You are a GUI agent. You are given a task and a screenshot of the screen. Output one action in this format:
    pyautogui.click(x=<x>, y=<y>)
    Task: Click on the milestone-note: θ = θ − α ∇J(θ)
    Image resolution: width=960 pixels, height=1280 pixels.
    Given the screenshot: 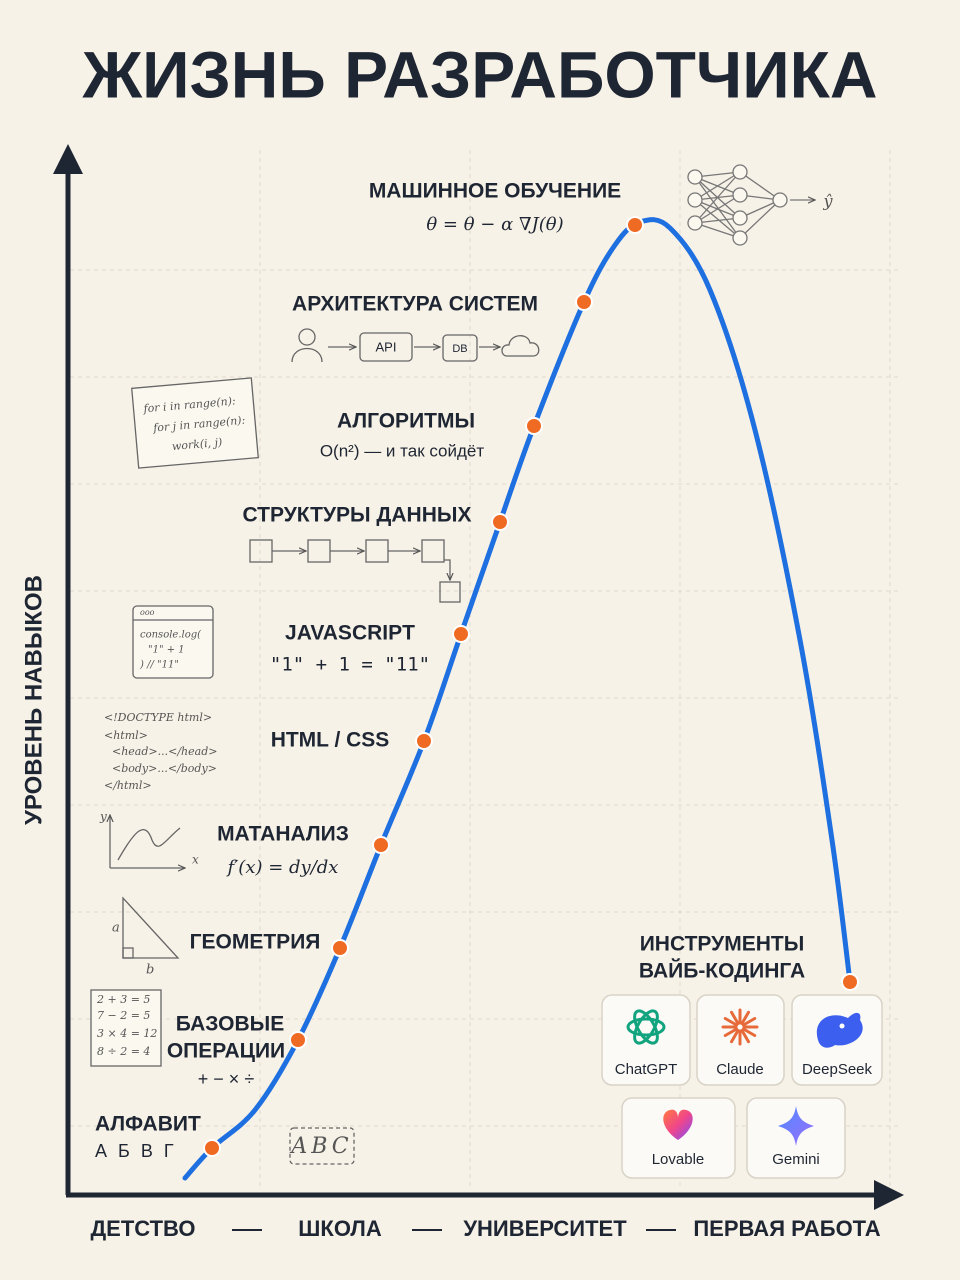 What is the action you would take?
    pyautogui.click(x=494, y=224)
    